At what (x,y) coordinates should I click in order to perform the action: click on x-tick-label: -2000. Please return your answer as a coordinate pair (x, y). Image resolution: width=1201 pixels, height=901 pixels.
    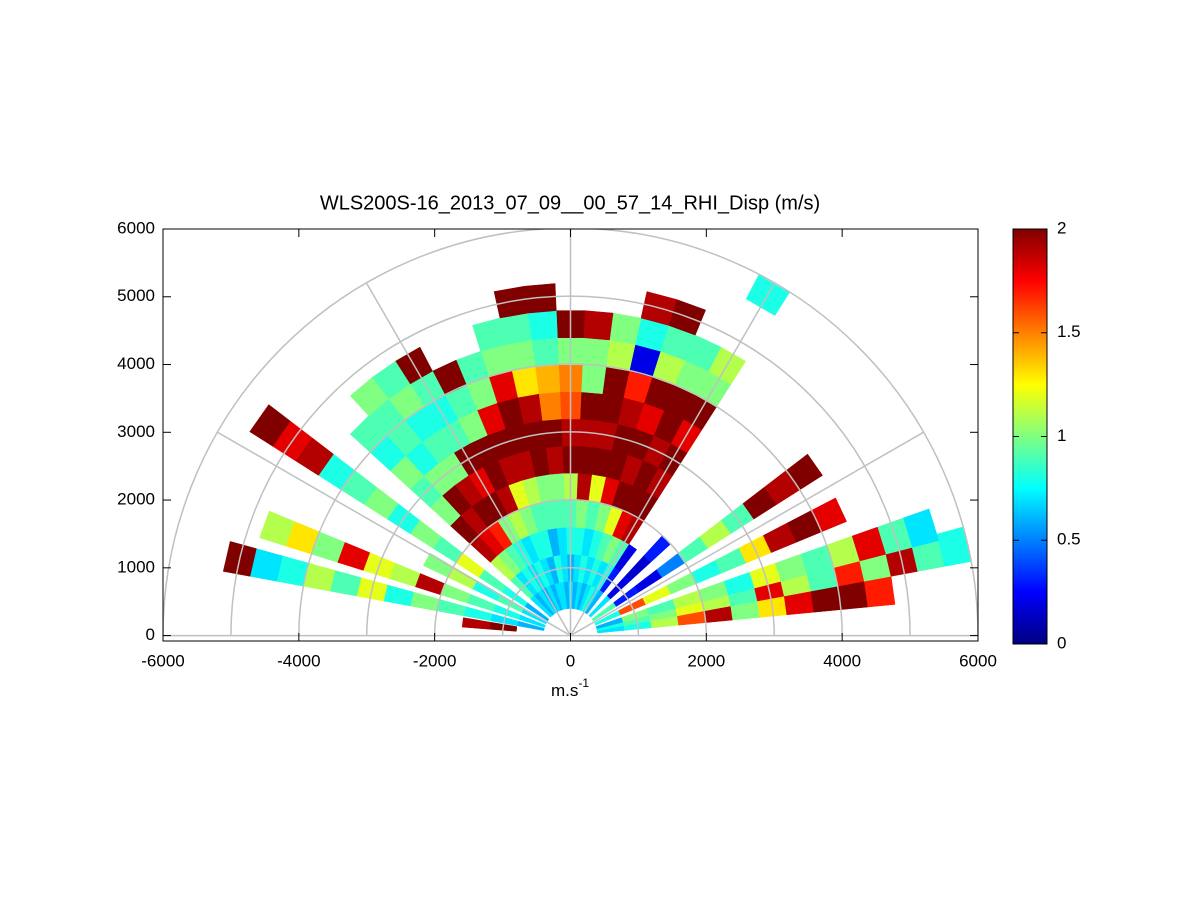
    Looking at the image, I should click on (434, 660).